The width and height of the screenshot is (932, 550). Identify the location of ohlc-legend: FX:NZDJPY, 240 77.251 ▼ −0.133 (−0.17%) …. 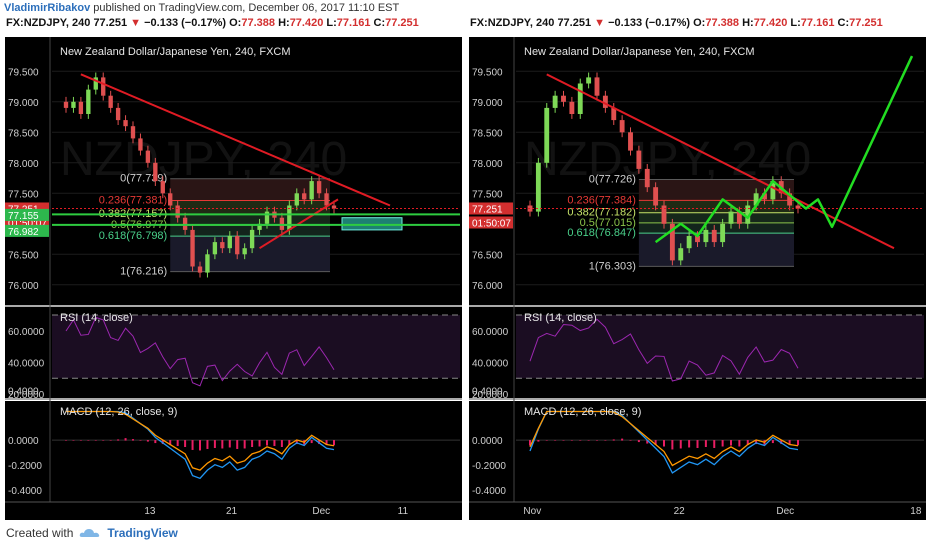
(676, 24).